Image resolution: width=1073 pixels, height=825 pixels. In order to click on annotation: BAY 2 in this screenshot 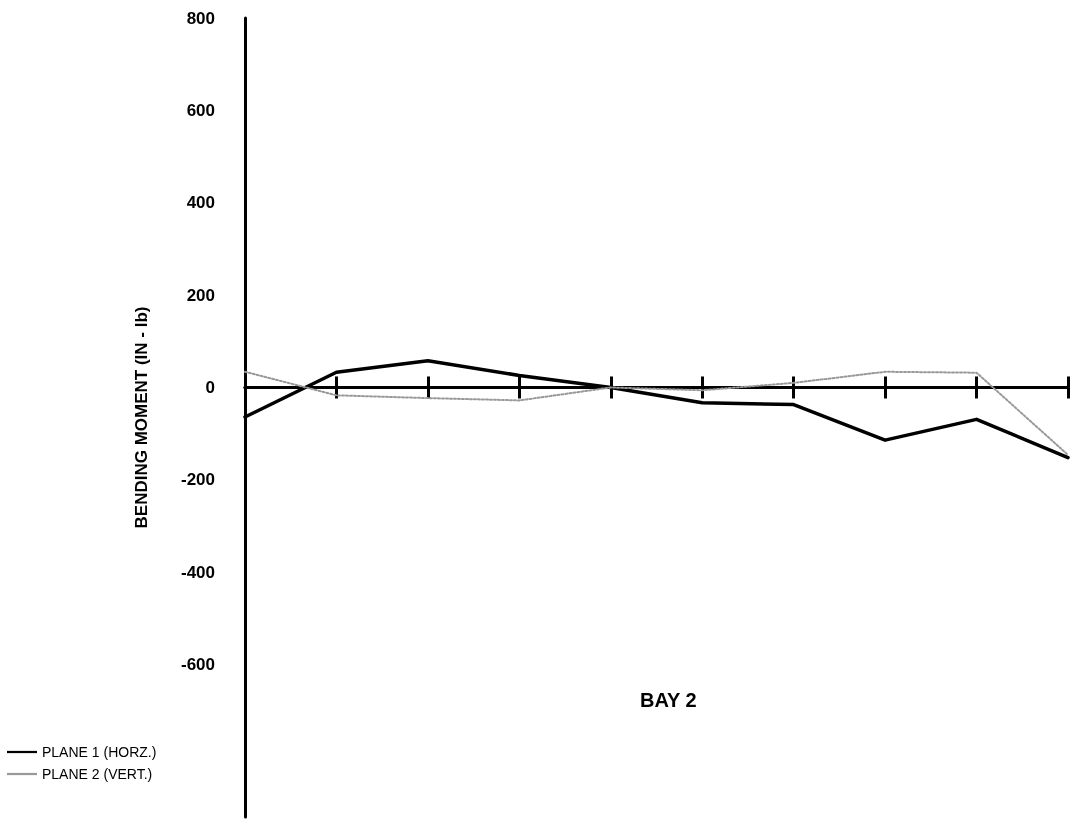, I will do `click(668, 700)`.